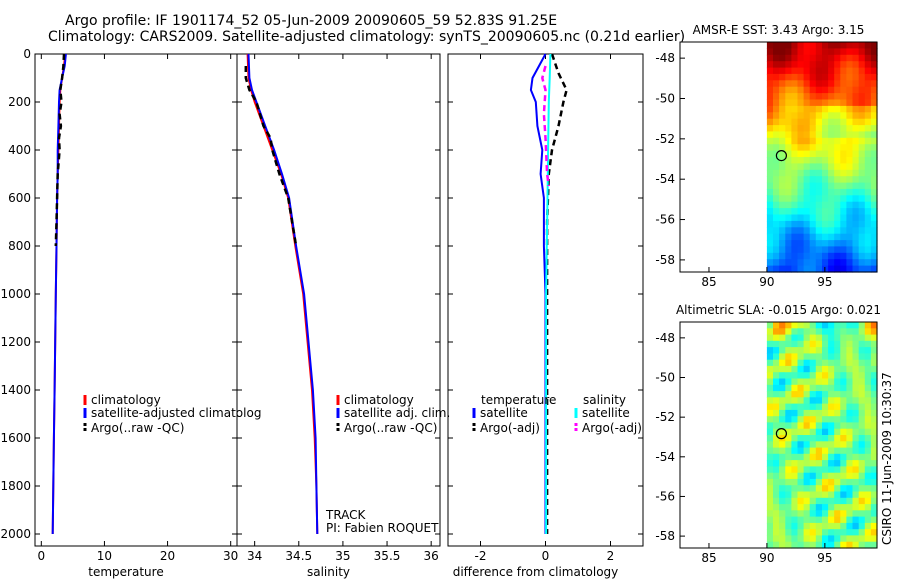 This screenshot has width=900, height=580. What do you see at coordinates (126, 400) in the screenshot?
I see `temp-legend-climatology-label: climatology` at bounding box center [126, 400].